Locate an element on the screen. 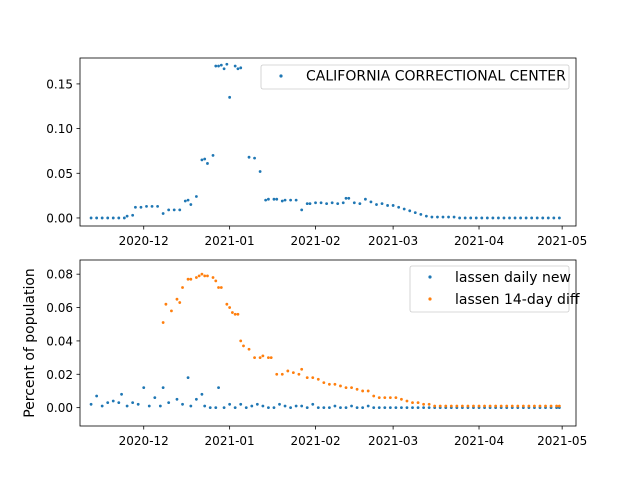  y-axis-ticks-bottom: 0.00 0.02 0.04 0.06 0.08 is located at coordinates (63, 341).